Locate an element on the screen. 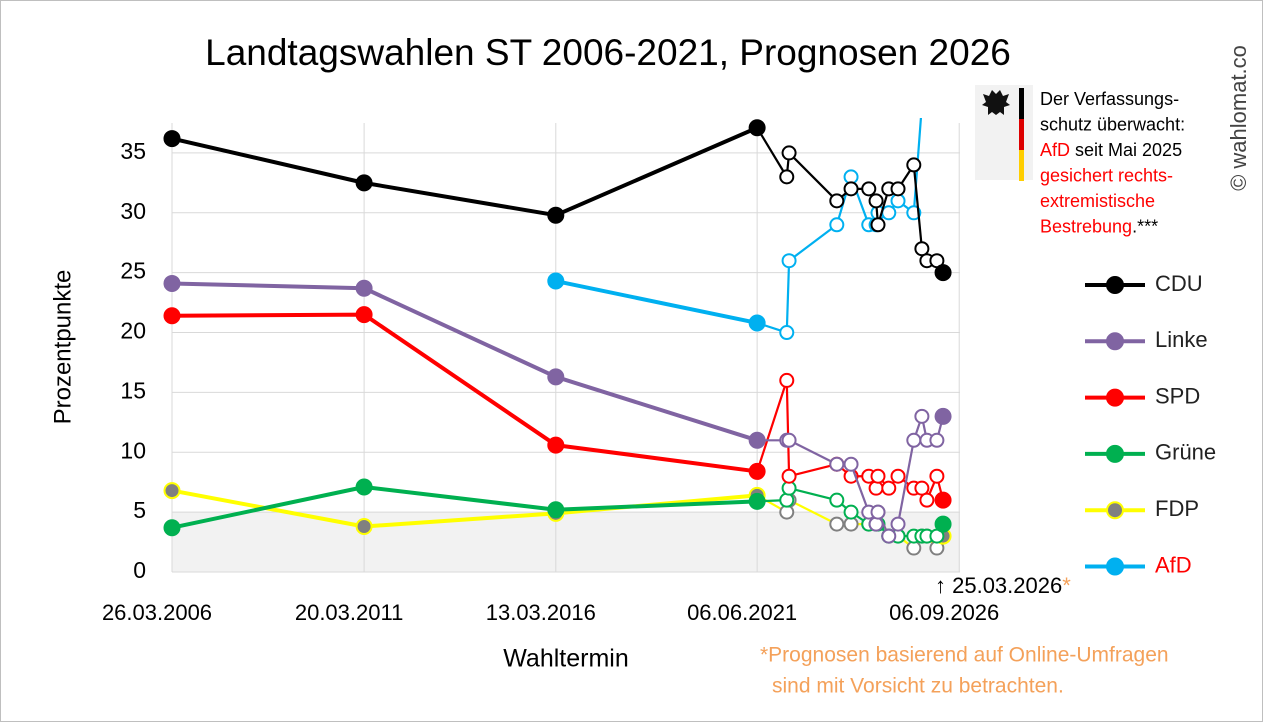 The height and width of the screenshot is (722, 1263). flag-red is located at coordinates (1021, 134).